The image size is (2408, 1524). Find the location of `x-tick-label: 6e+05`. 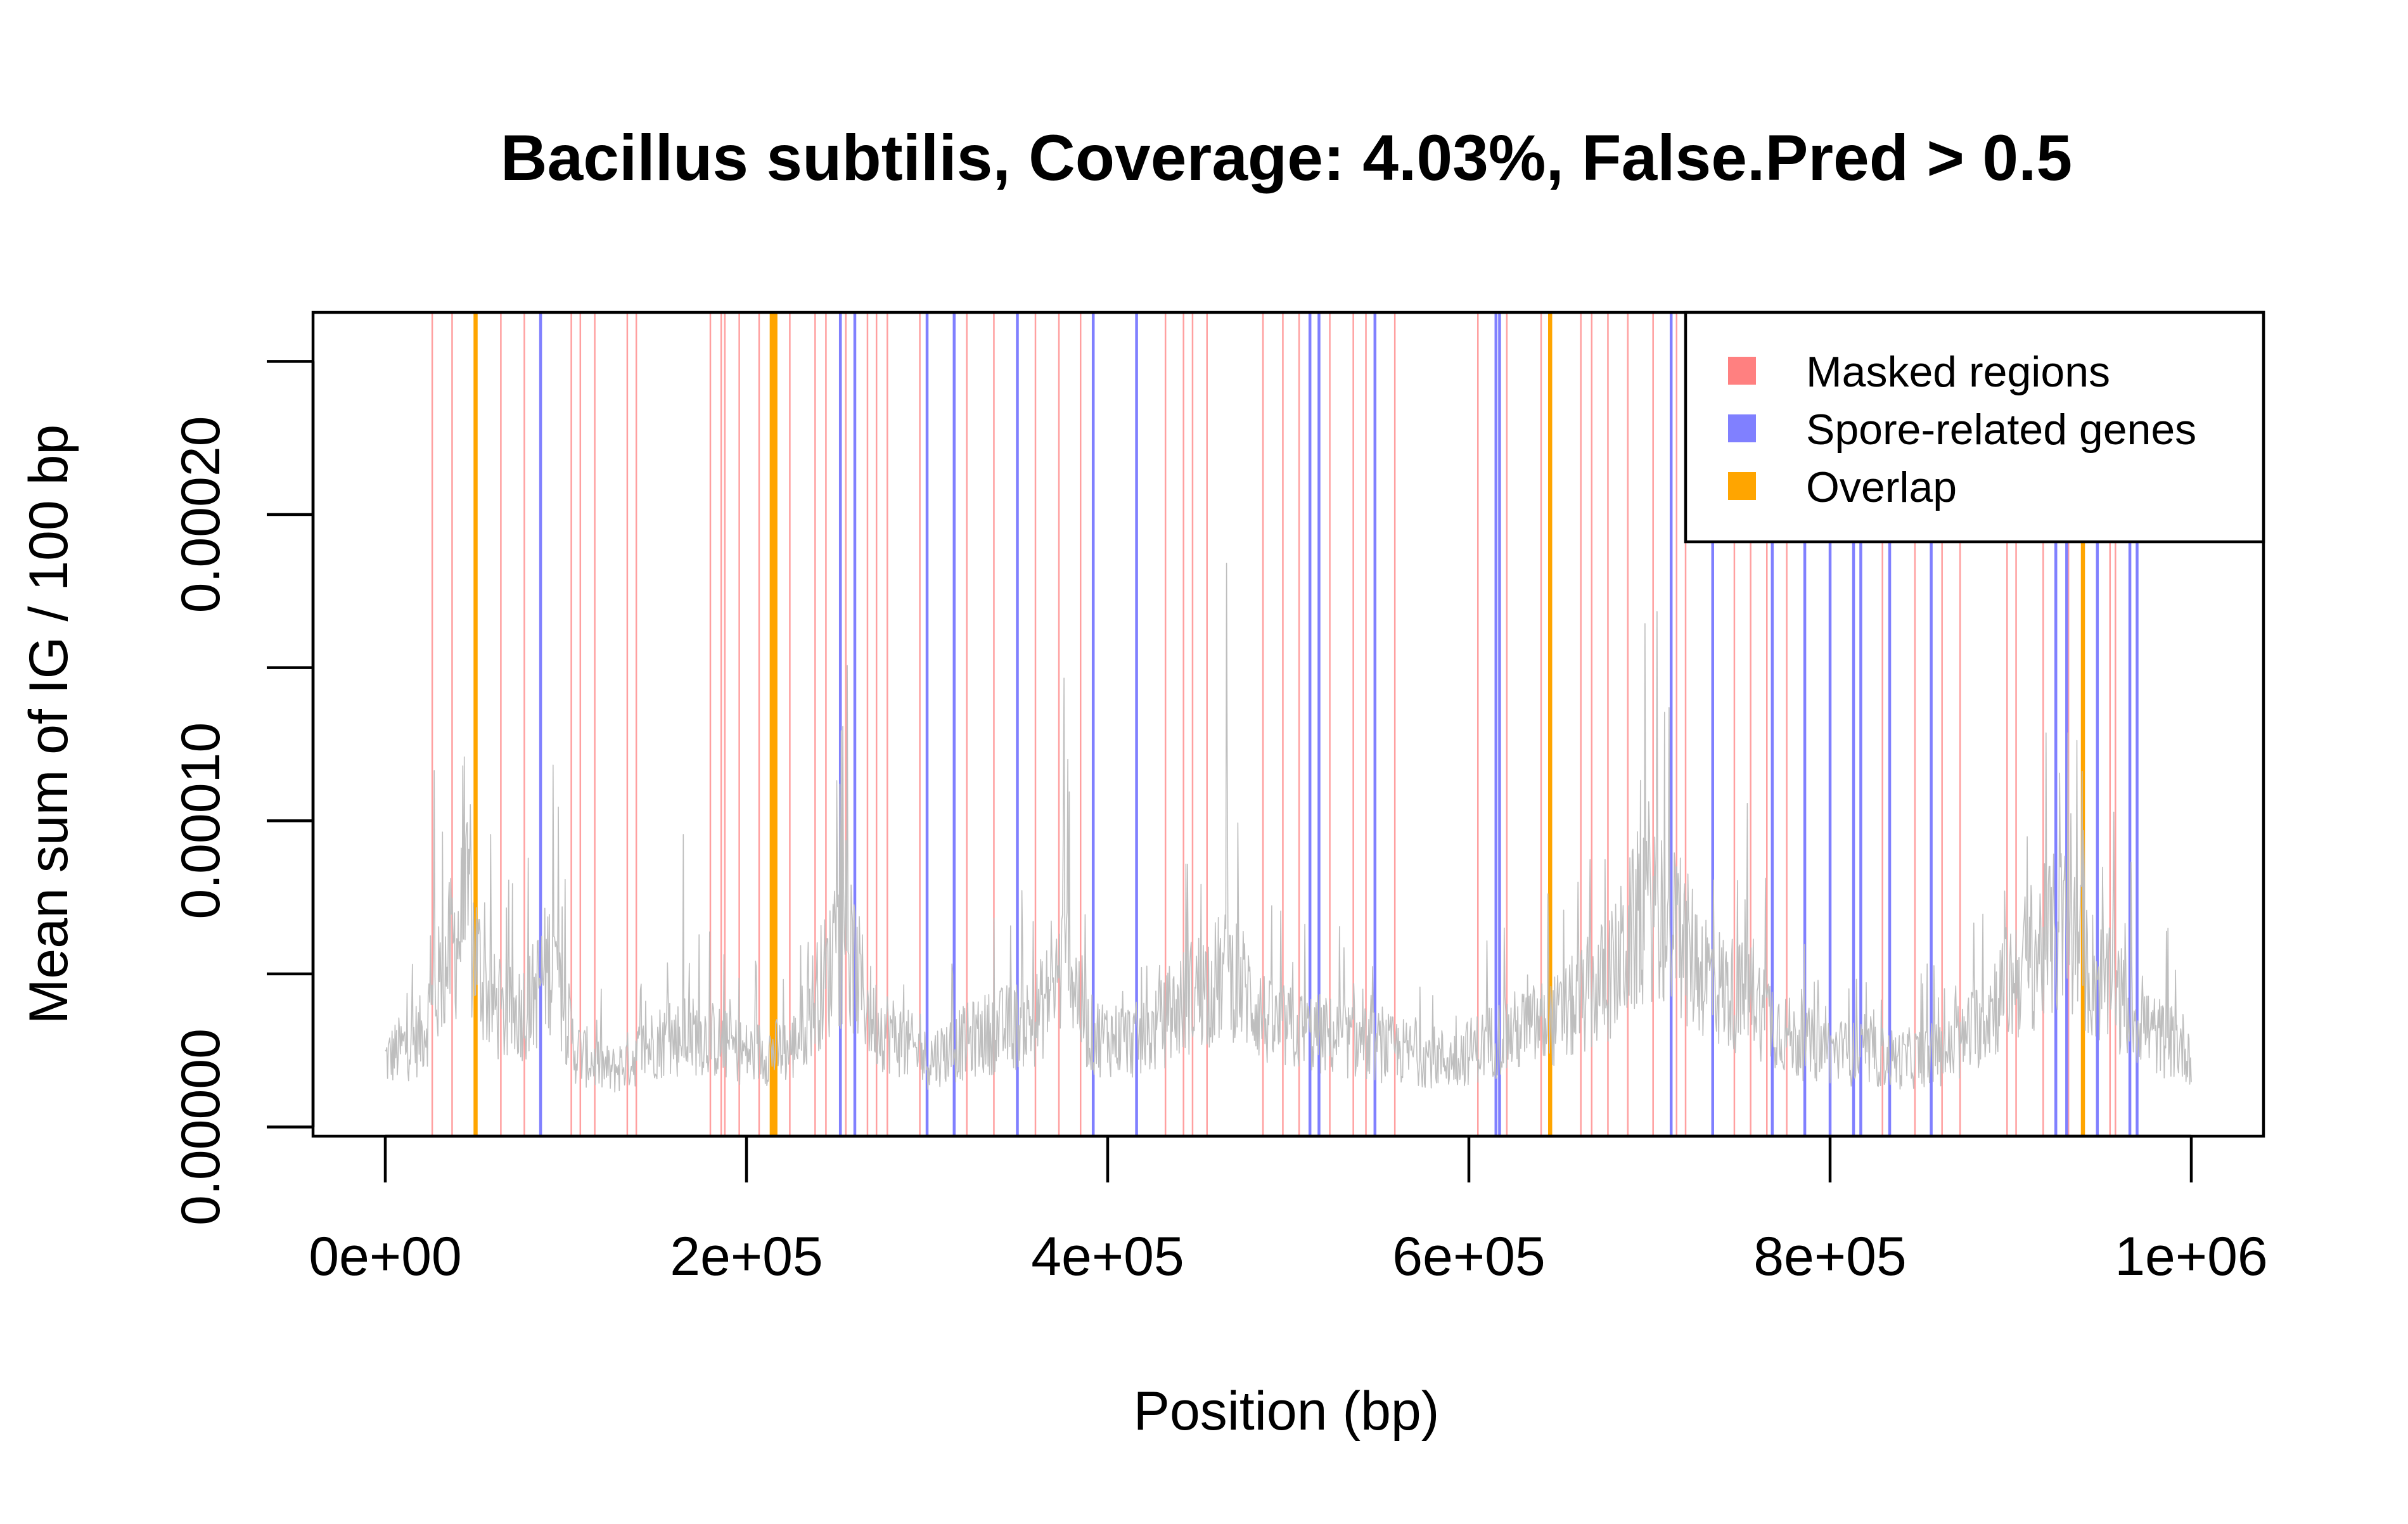

x-tick-label: 6e+05 is located at coordinates (1469, 1256).